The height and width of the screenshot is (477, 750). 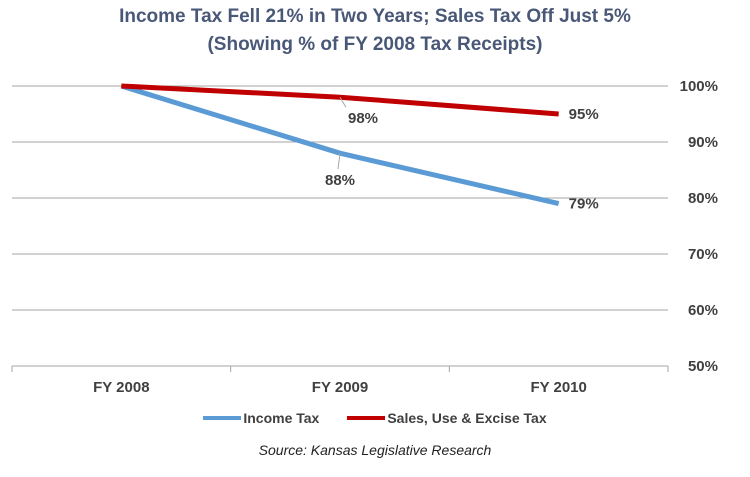 What do you see at coordinates (699, 86) in the screenshot?
I see `y-tick-label: 100%` at bounding box center [699, 86].